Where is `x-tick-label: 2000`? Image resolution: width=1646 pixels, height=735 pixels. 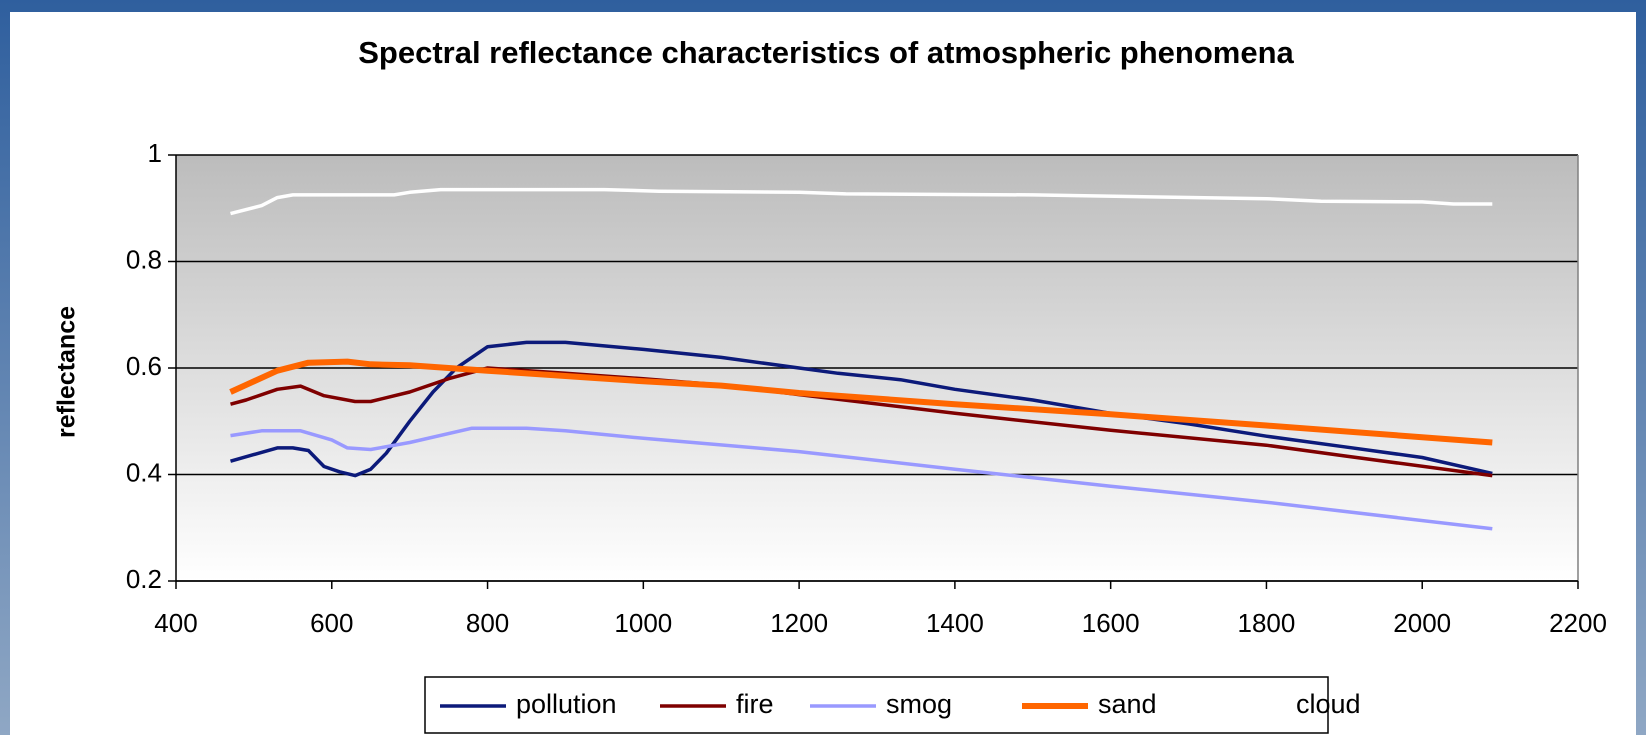 x-tick-label: 2000 is located at coordinates (1422, 623).